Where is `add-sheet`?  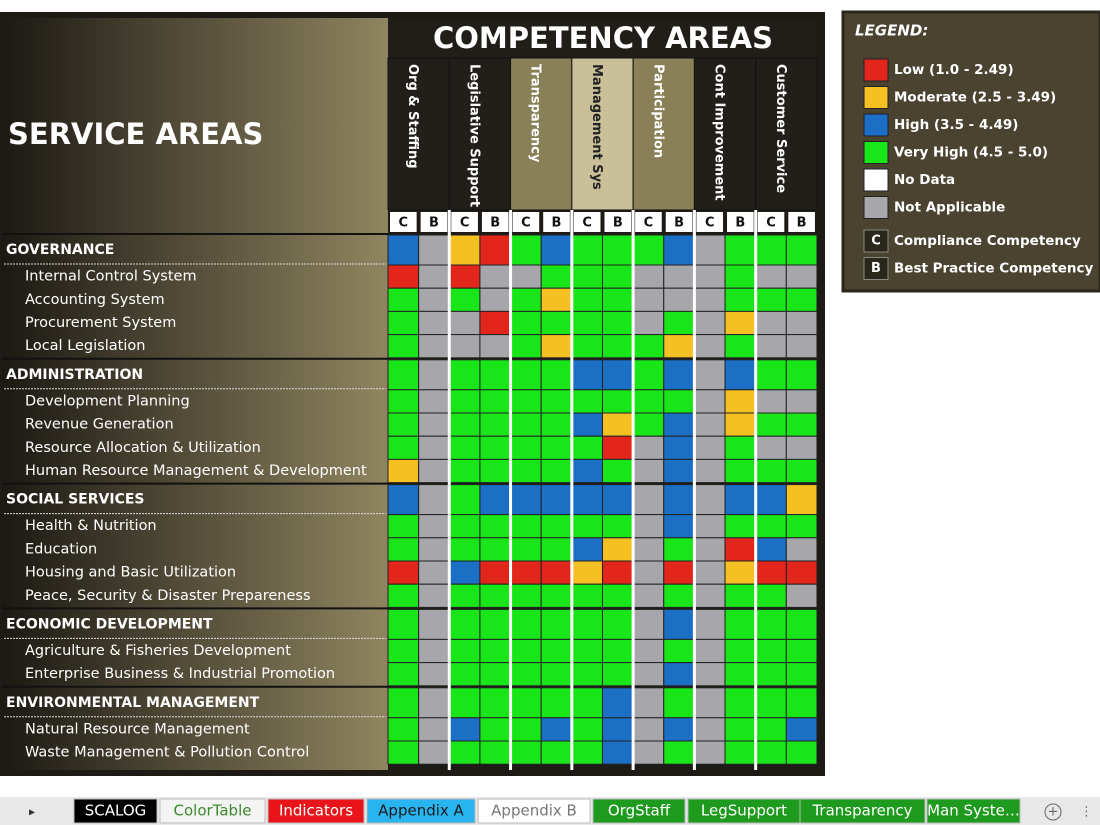
add-sheet is located at coordinates (1053, 812).